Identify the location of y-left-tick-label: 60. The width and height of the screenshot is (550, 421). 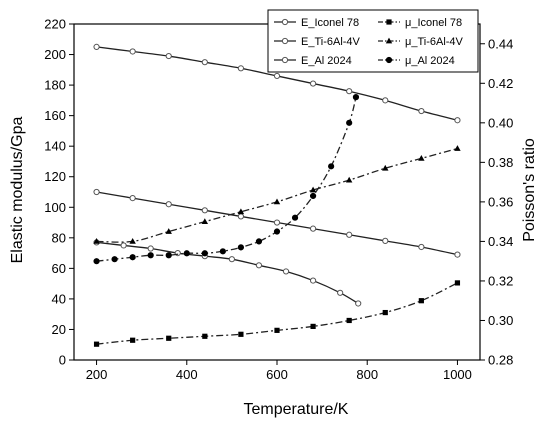
(59, 268).